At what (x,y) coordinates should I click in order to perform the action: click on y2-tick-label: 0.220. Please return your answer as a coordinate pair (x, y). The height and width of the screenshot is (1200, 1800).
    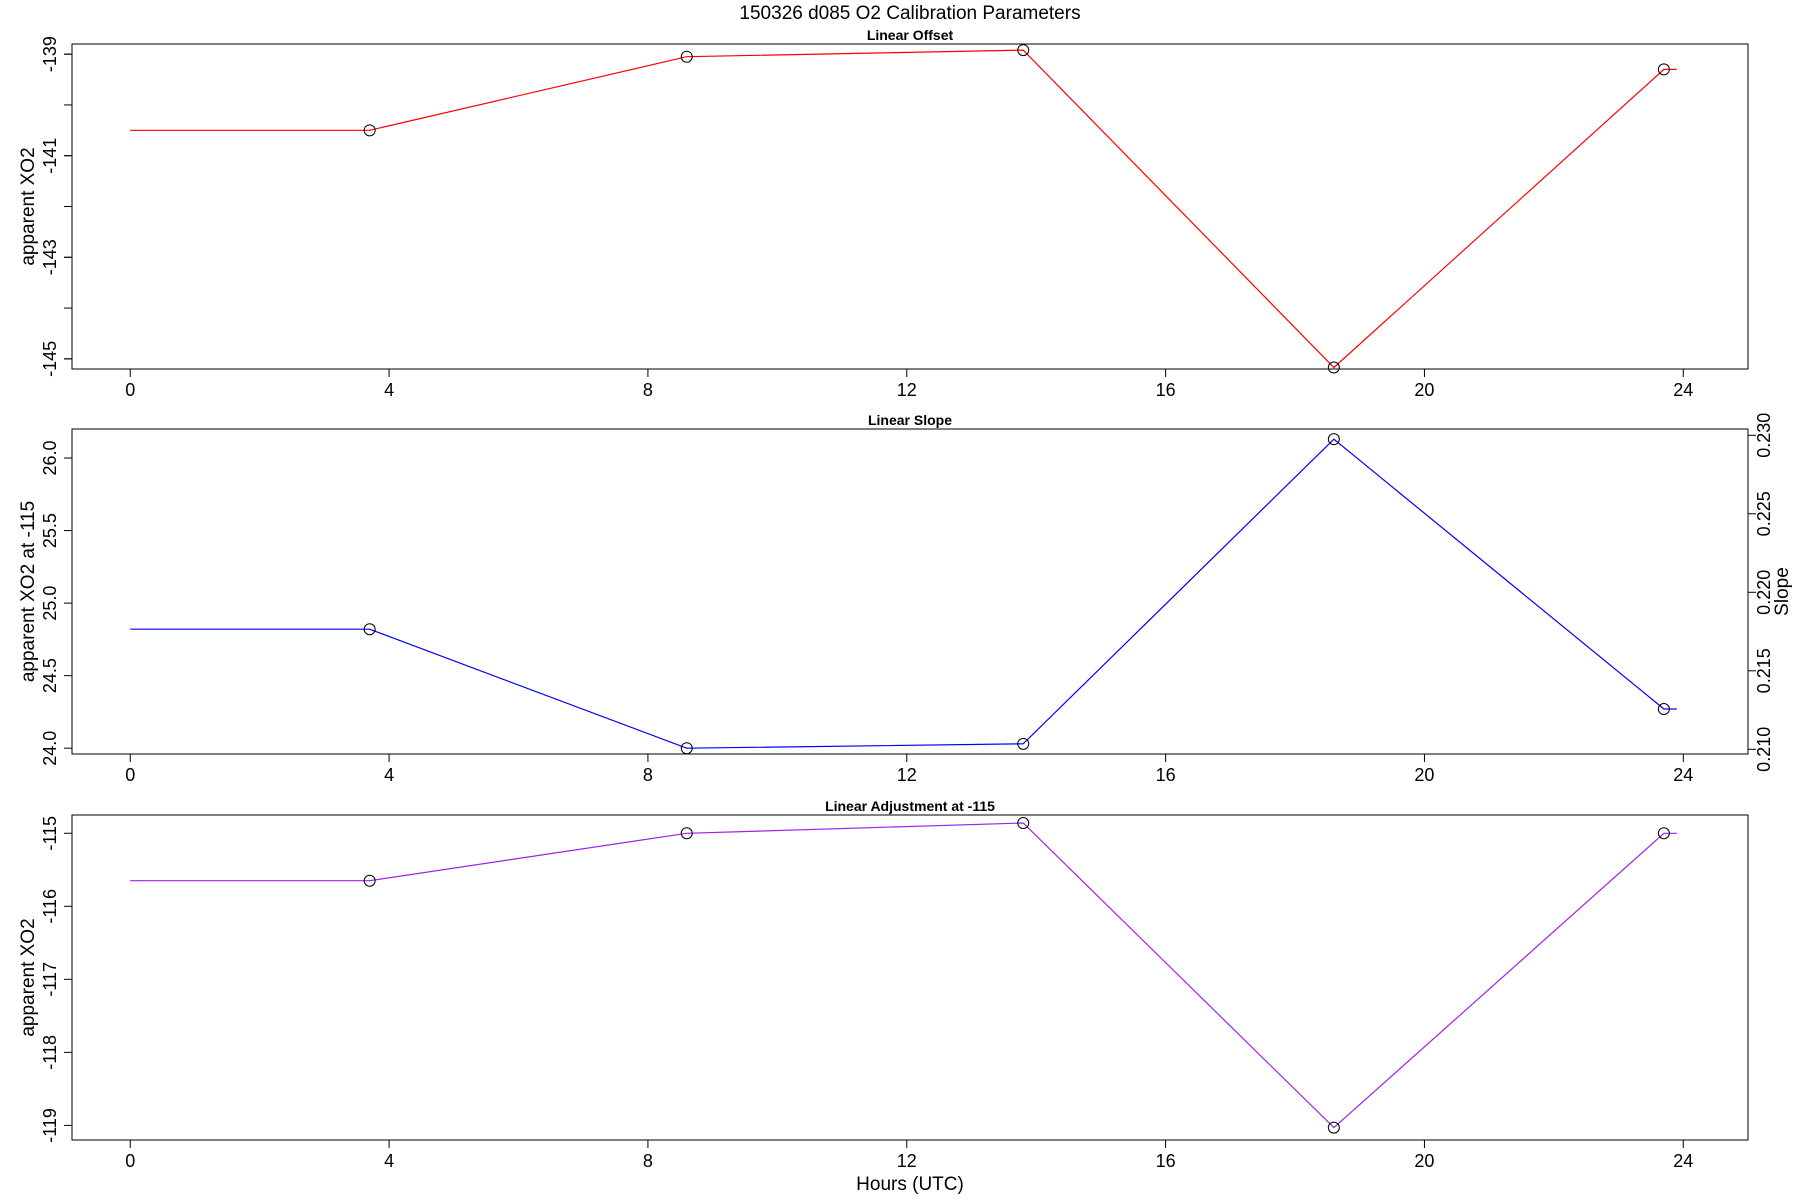
    Looking at the image, I should click on (1764, 592).